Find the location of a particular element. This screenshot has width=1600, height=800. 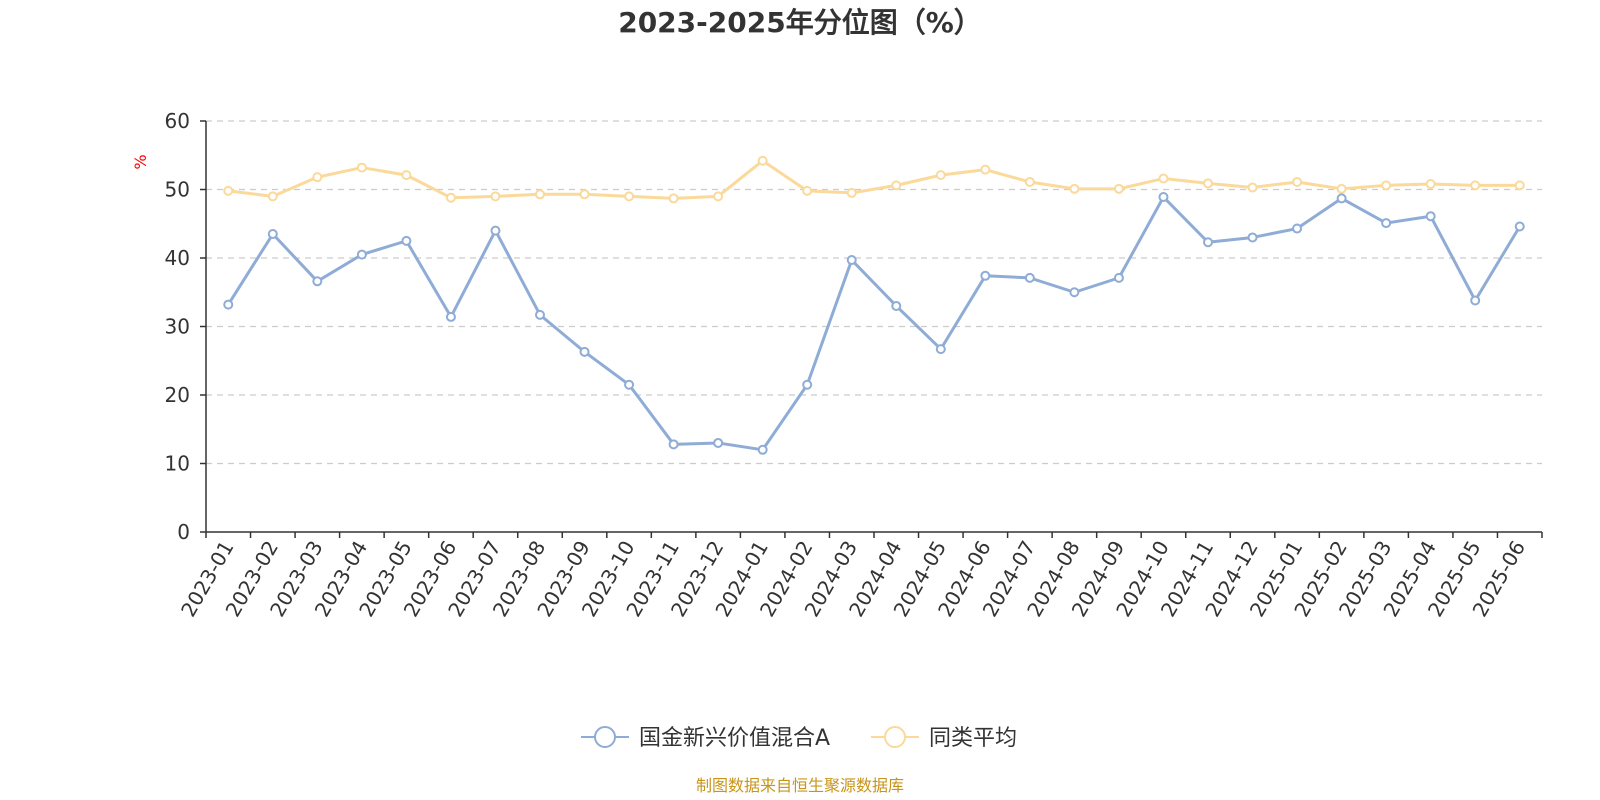

y-tick-label-40: 40 is located at coordinates (177, 258).